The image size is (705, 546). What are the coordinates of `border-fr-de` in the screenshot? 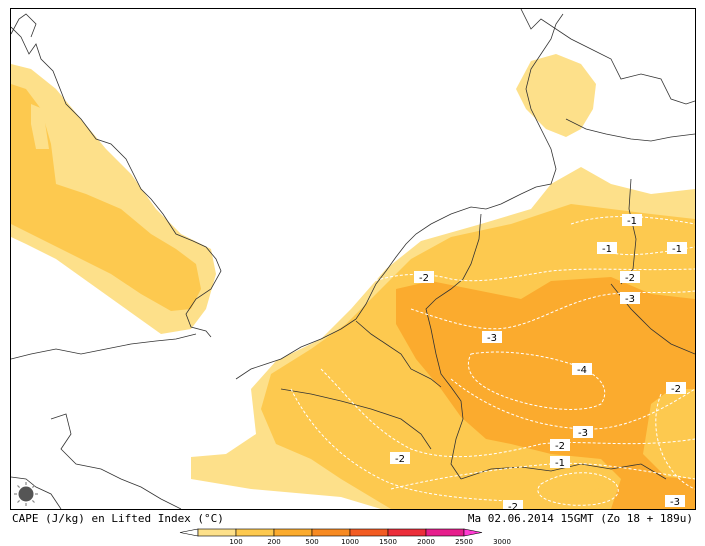 It's located at (457, 433).